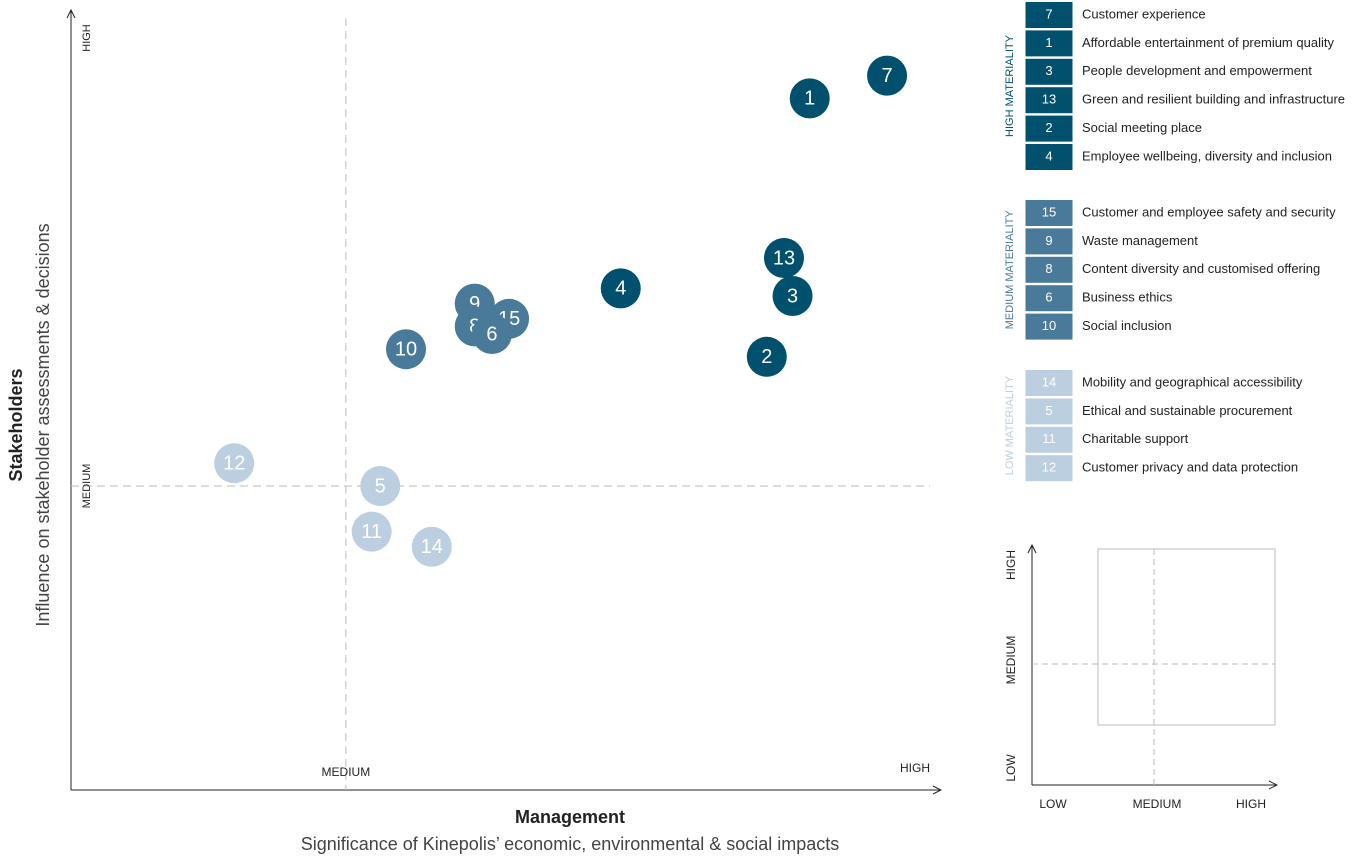 The width and height of the screenshot is (1361, 857). What do you see at coordinates (1197, 70) in the screenshot?
I see `legend-text: People development and empowerment` at bounding box center [1197, 70].